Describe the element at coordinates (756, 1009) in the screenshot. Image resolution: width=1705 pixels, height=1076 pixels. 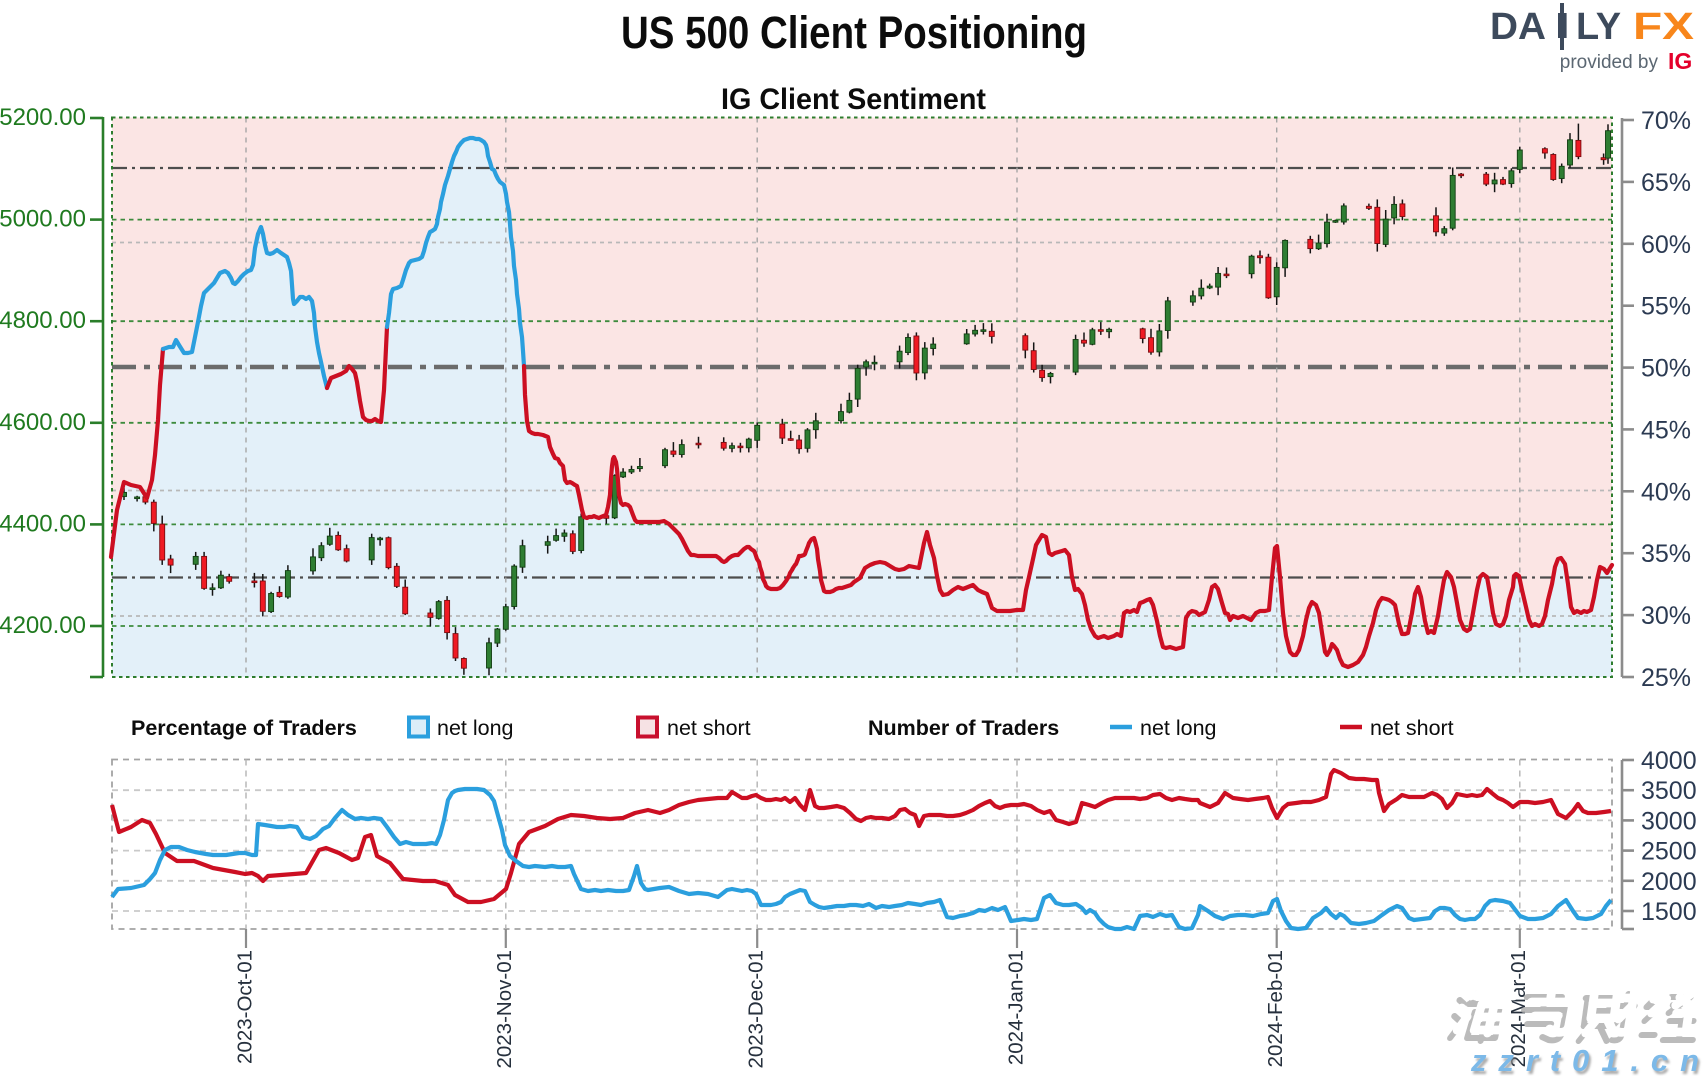
I see `svg-text: 2023-Dec-01` at that location.